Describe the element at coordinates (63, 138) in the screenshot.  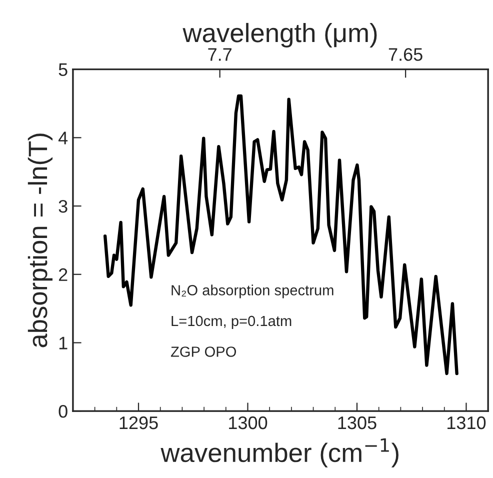
I see `y-tick-label: 4` at that location.